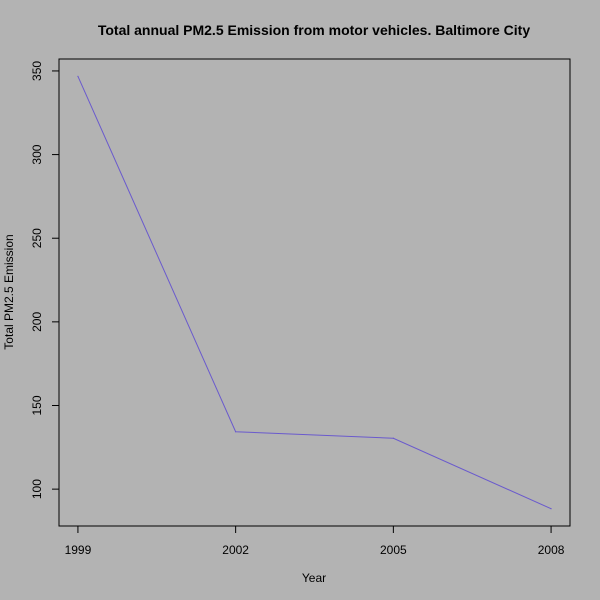 The image size is (600, 600). I want to click on y-tick-label: 250, so click(37, 238).